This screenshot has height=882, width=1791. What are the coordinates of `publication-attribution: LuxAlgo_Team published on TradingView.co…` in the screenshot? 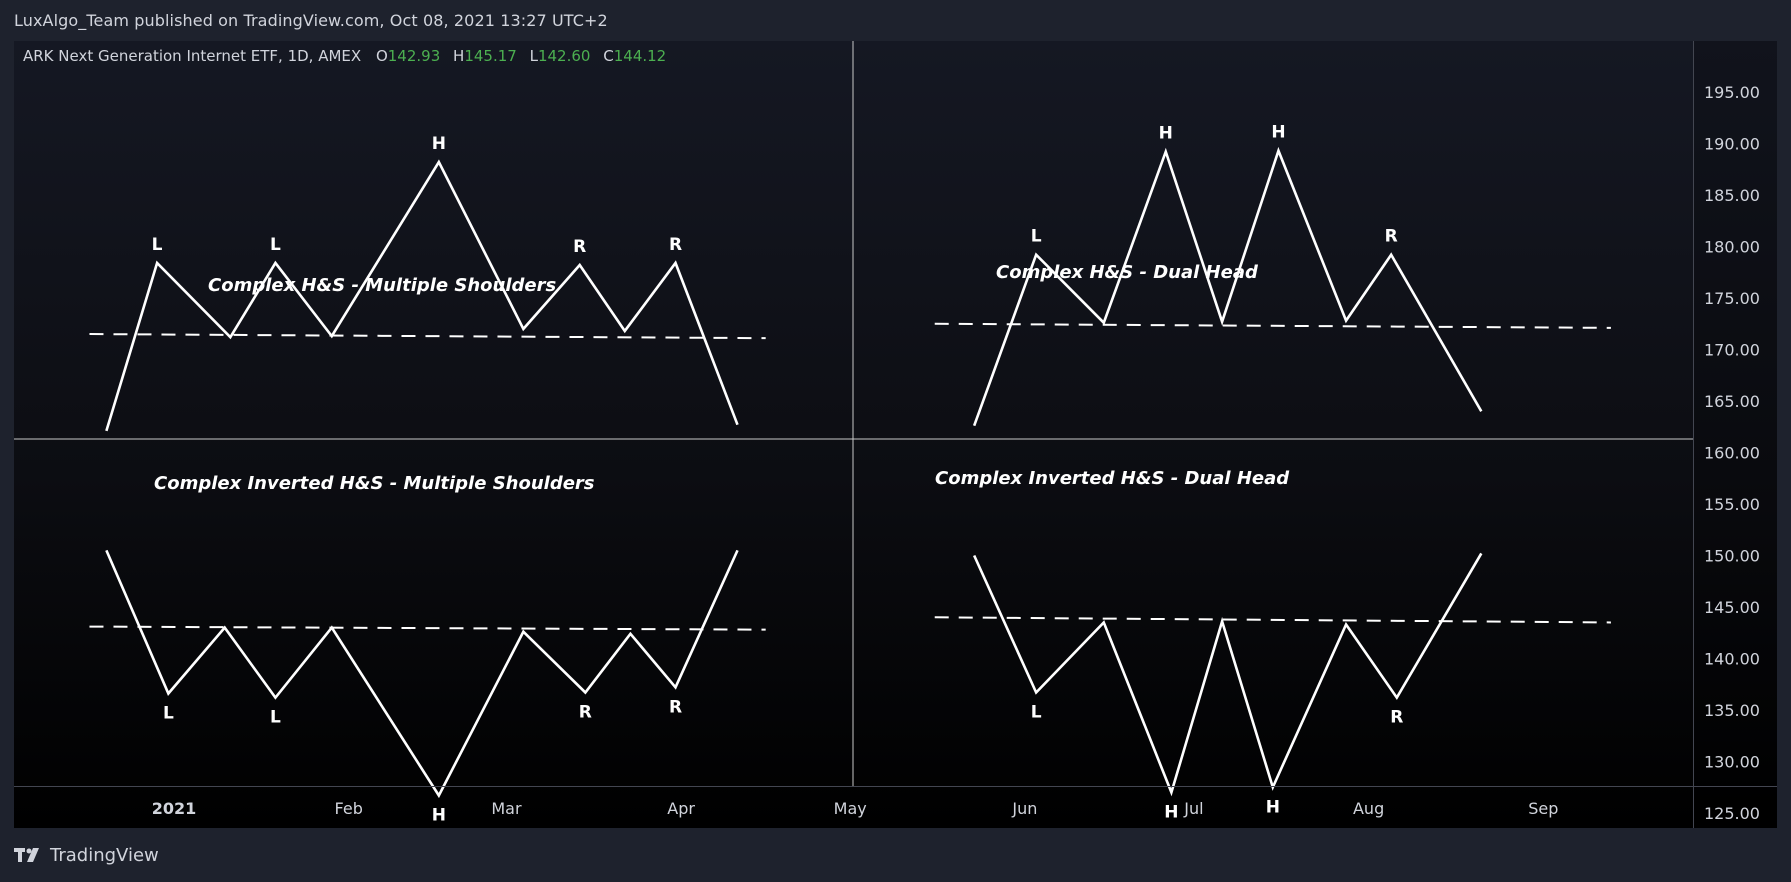 It's located at (311, 20).